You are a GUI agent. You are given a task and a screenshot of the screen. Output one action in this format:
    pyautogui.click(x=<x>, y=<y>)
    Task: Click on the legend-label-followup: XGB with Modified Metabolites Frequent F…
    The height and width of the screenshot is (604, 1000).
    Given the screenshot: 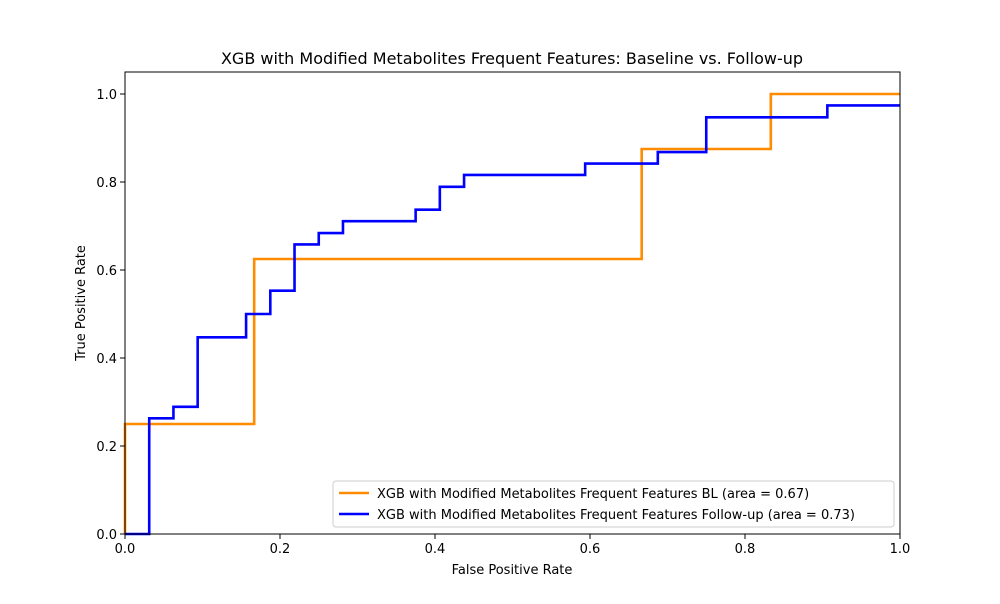 What is the action you would take?
    pyautogui.click(x=616, y=515)
    